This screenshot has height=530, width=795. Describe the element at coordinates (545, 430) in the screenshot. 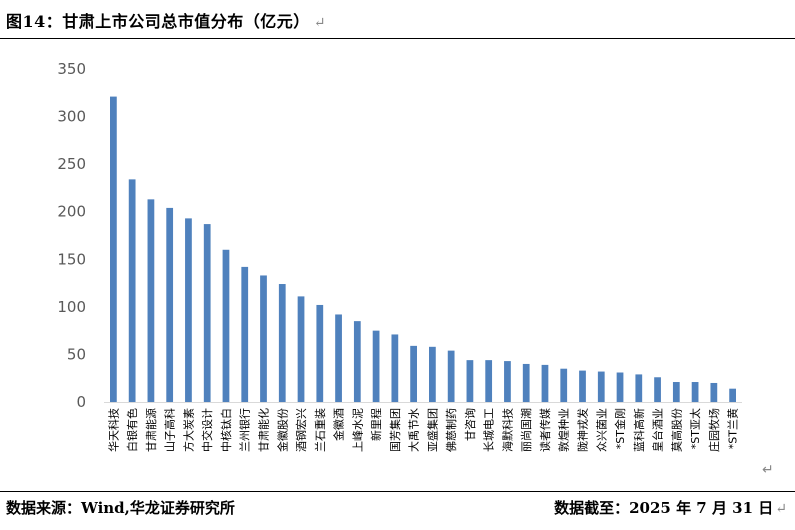

I see `x-tick-label: 读者传媒` at that location.